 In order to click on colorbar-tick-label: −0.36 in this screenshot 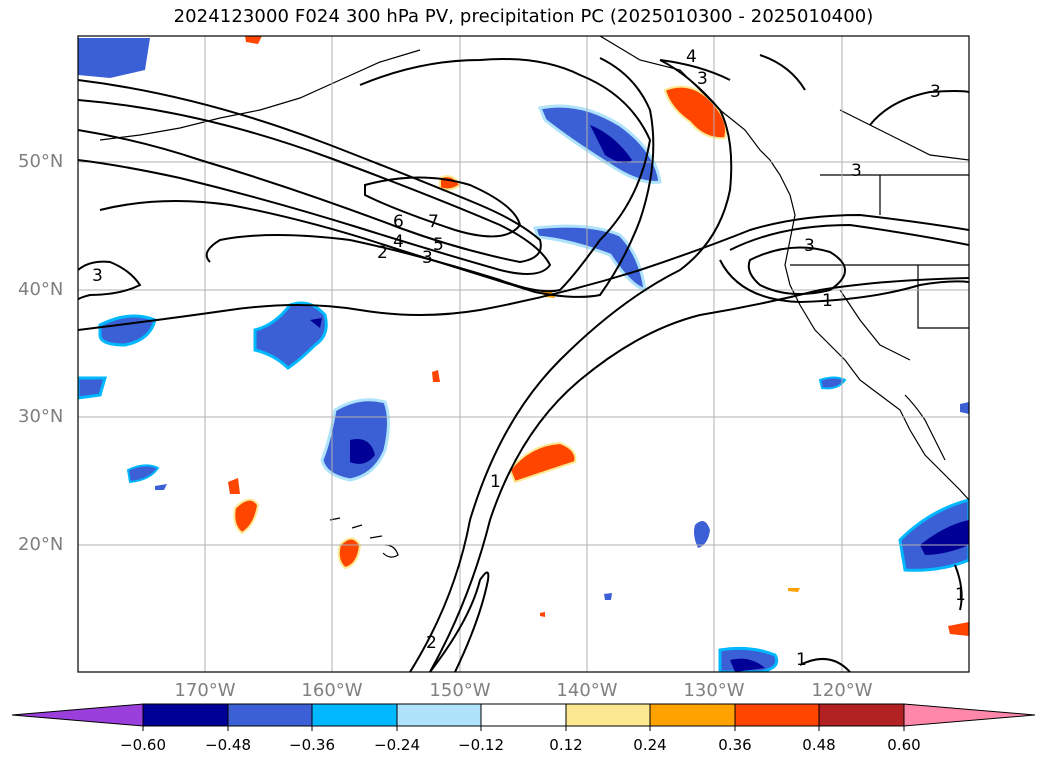, I will do `click(312, 745)`.